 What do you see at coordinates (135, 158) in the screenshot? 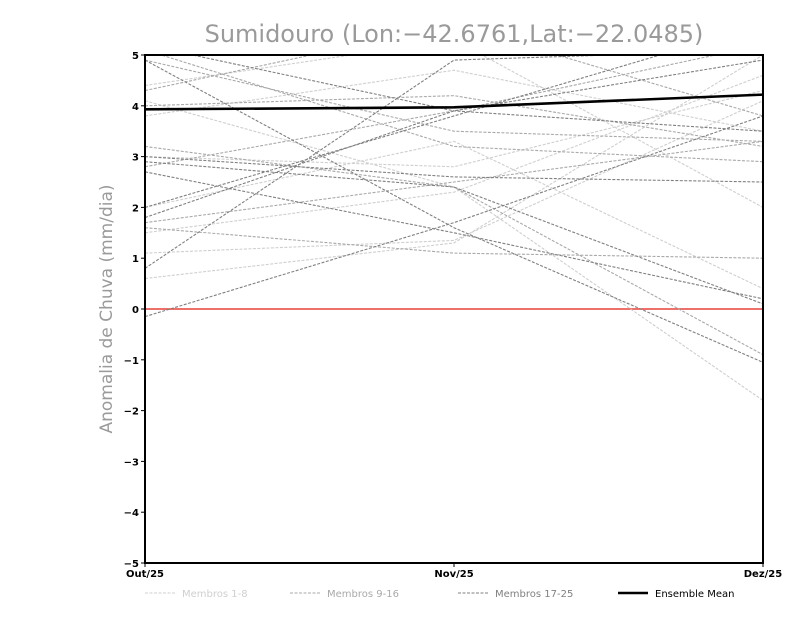
I see `y-tick-label: 3` at bounding box center [135, 158].